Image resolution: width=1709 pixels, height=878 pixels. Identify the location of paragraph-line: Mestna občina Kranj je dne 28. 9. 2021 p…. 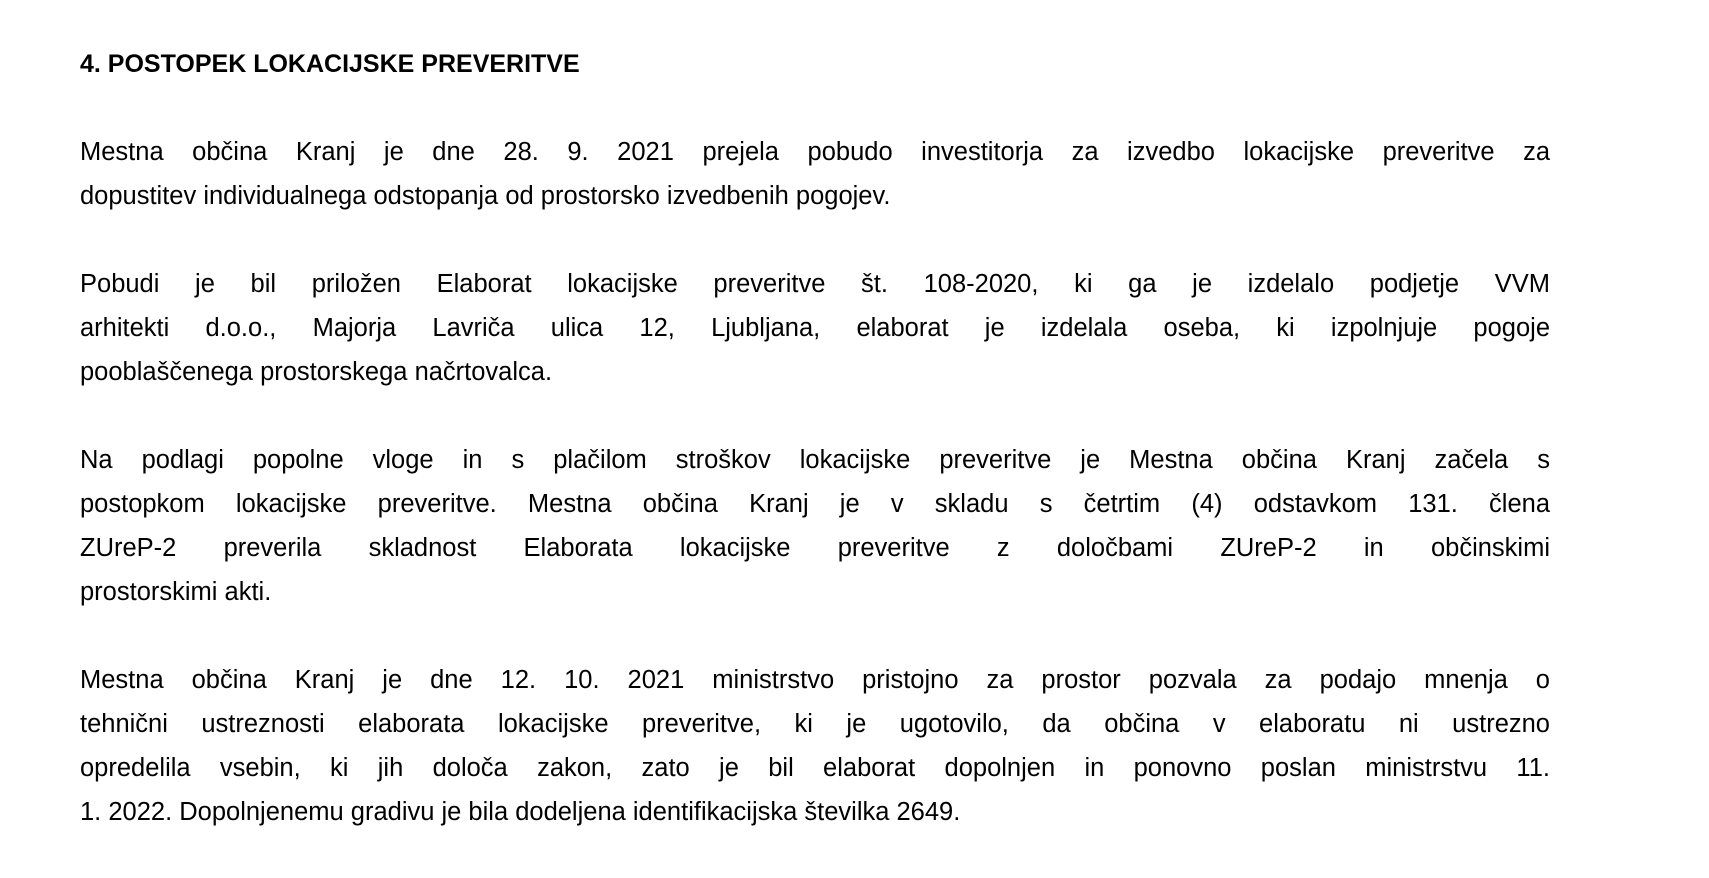
(815, 152).